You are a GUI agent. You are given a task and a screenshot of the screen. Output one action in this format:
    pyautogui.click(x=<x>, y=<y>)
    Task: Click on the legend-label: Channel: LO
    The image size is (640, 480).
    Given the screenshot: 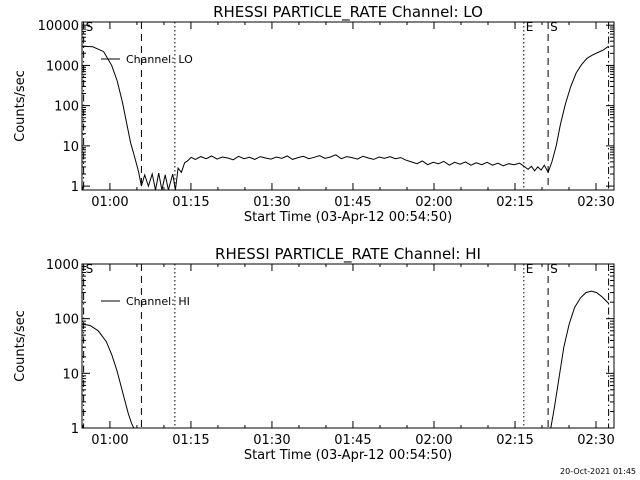 What is the action you would take?
    pyautogui.click(x=159, y=59)
    